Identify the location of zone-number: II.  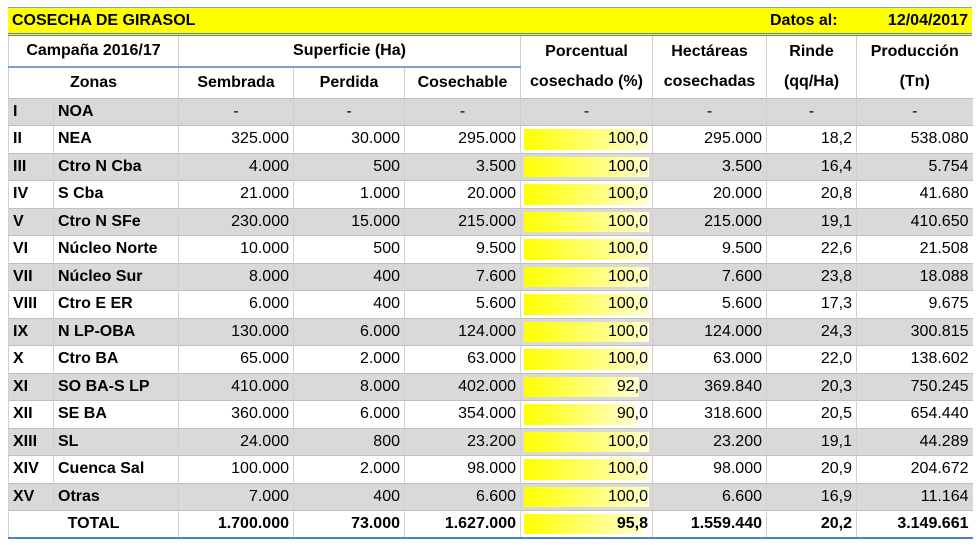
(31, 139).